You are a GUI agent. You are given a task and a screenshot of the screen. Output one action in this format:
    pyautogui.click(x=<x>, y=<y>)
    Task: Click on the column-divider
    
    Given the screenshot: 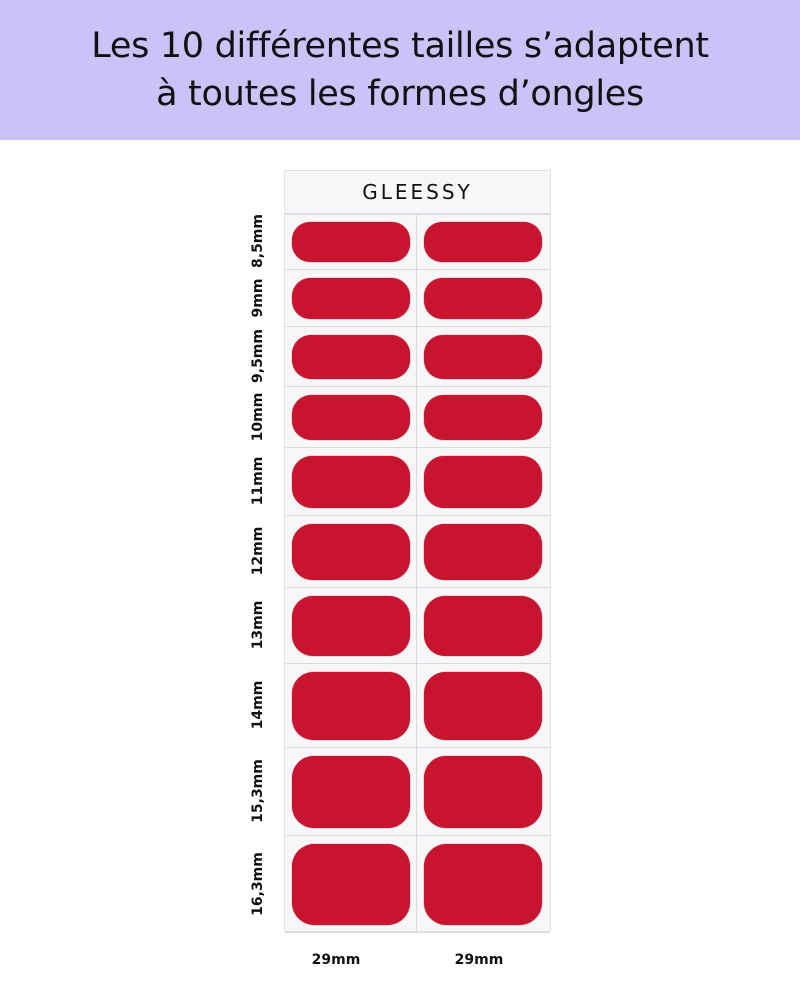 What is the action you would take?
    pyautogui.click(x=416, y=572)
    